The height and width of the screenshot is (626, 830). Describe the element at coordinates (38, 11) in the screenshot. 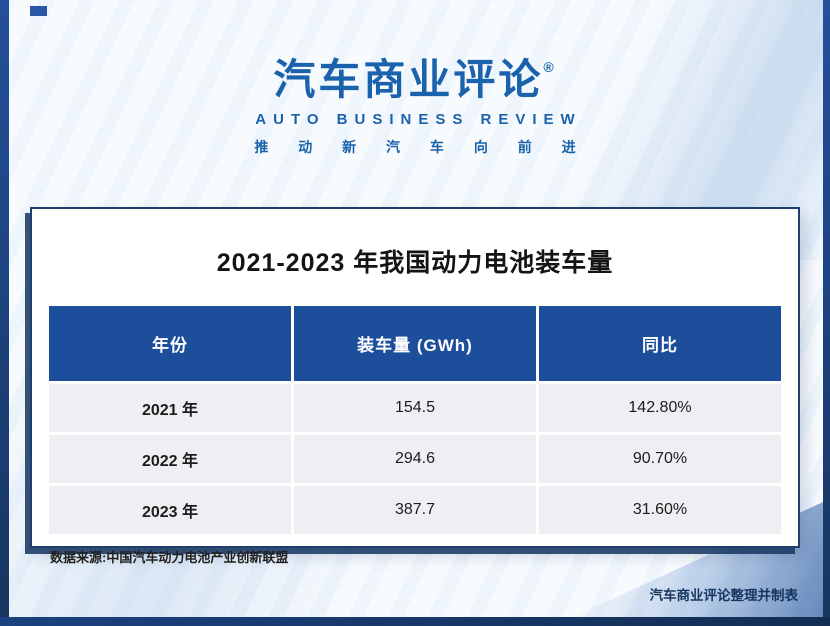

I see `top-left-corner-mark` at that location.